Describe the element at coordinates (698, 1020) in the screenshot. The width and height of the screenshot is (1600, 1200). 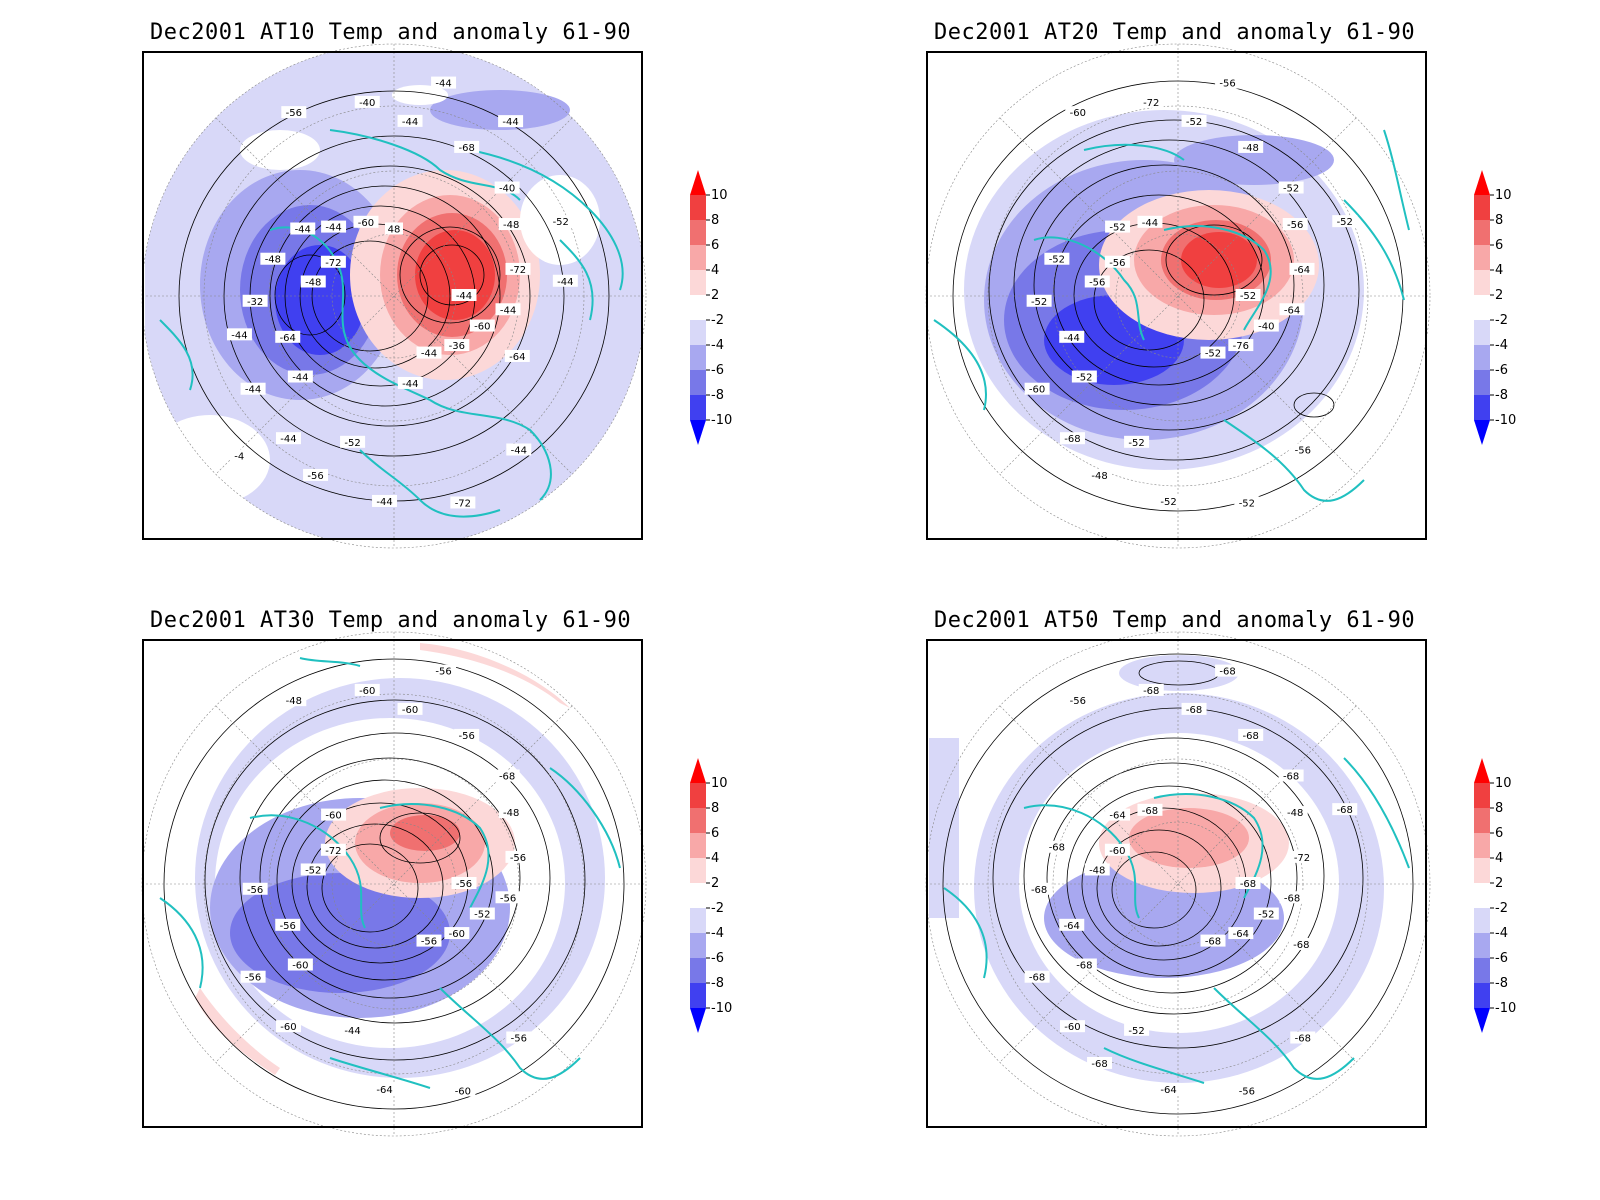
I see `colorbar-bottom-arrow` at that location.